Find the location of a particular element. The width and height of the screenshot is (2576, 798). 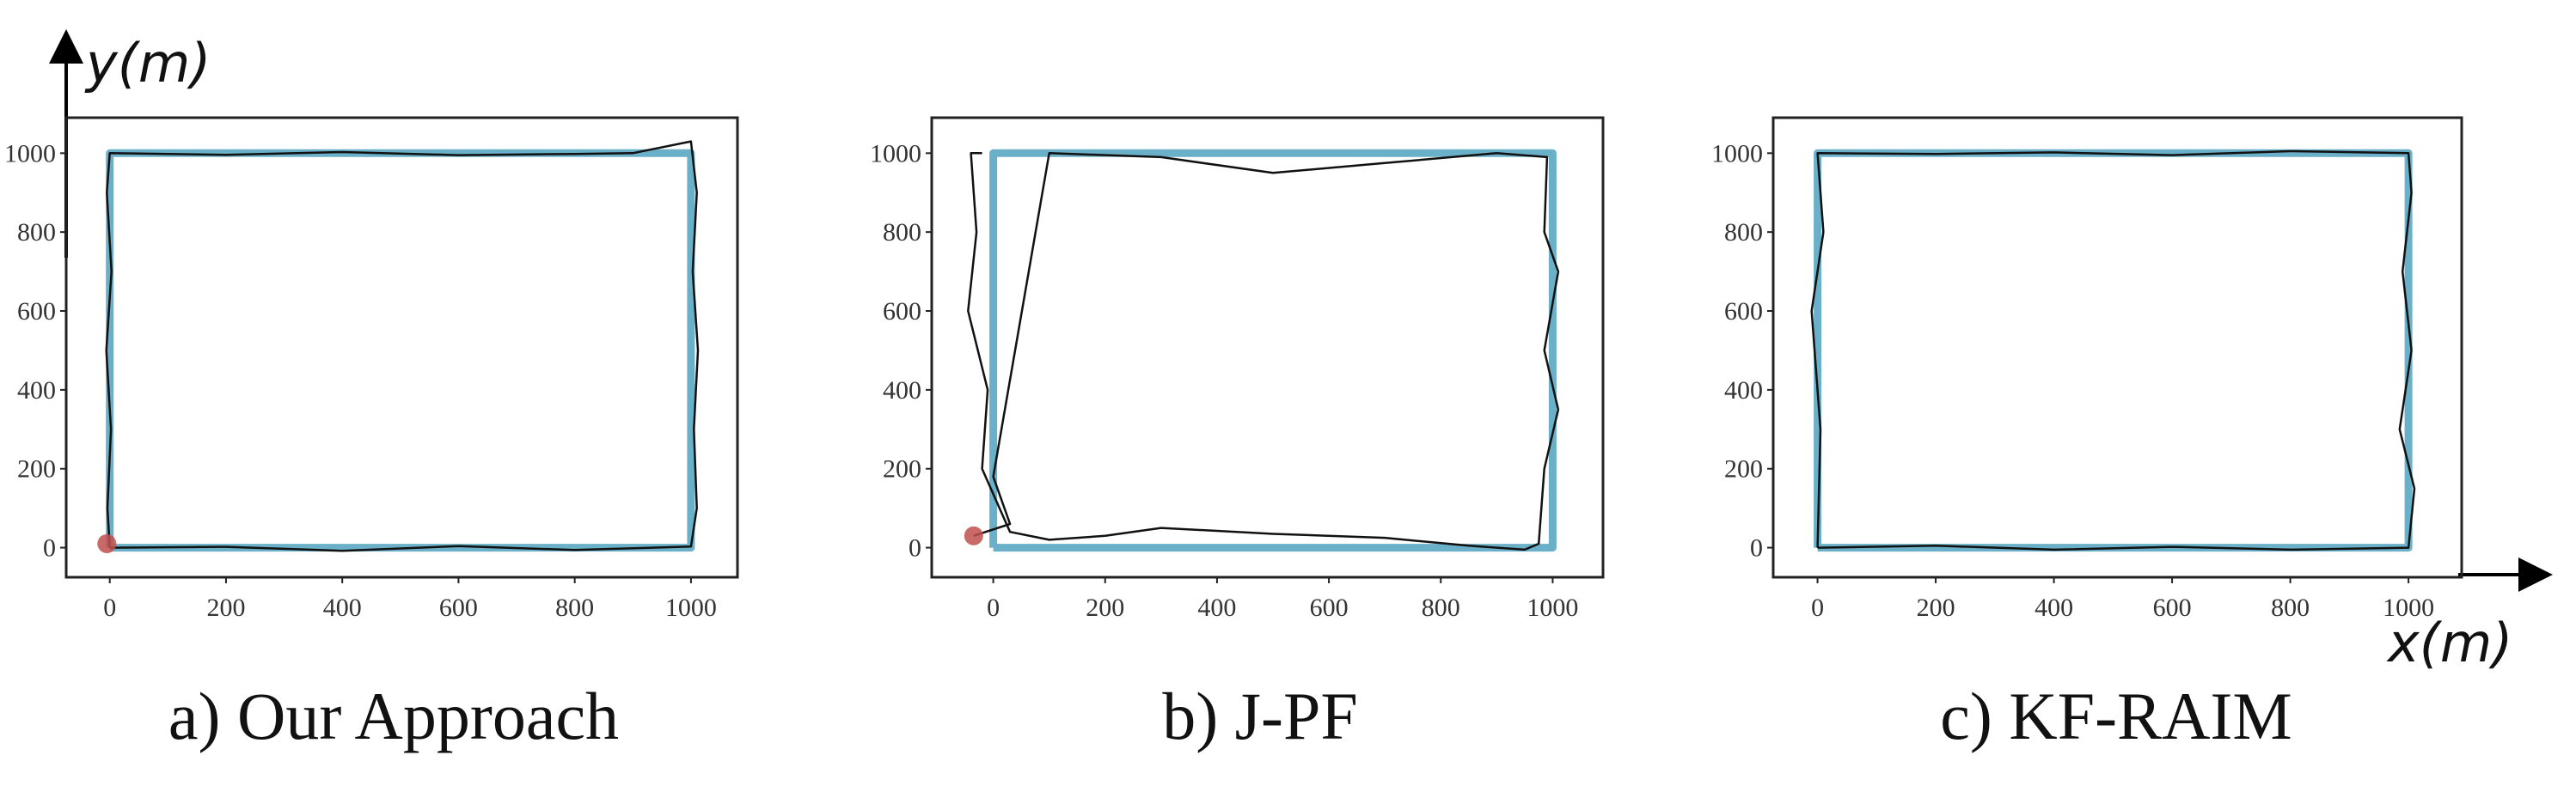

y-axis-title: y(m) is located at coordinates (147, 63).